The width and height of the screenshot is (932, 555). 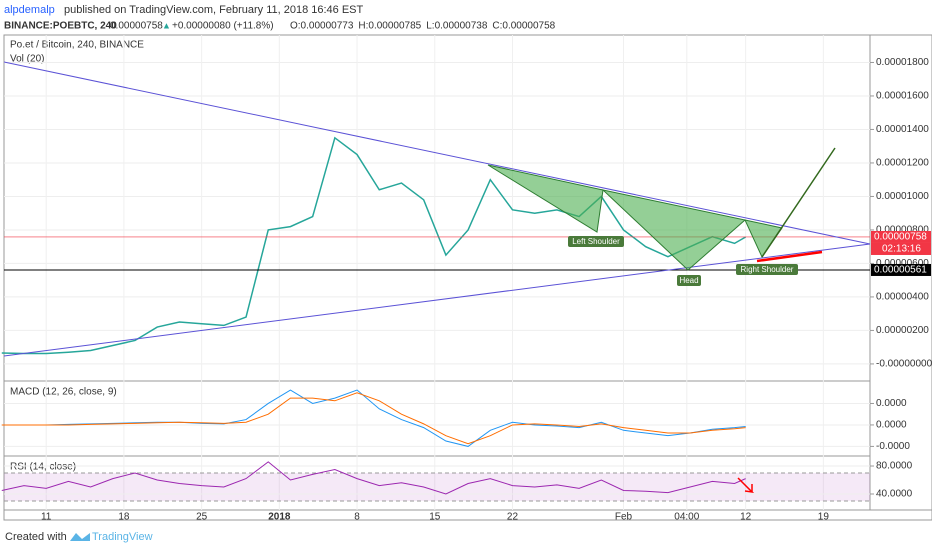 What do you see at coordinates (902, 129) in the screenshot?
I see `y-tick-label: 0.00001400` at bounding box center [902, 129].